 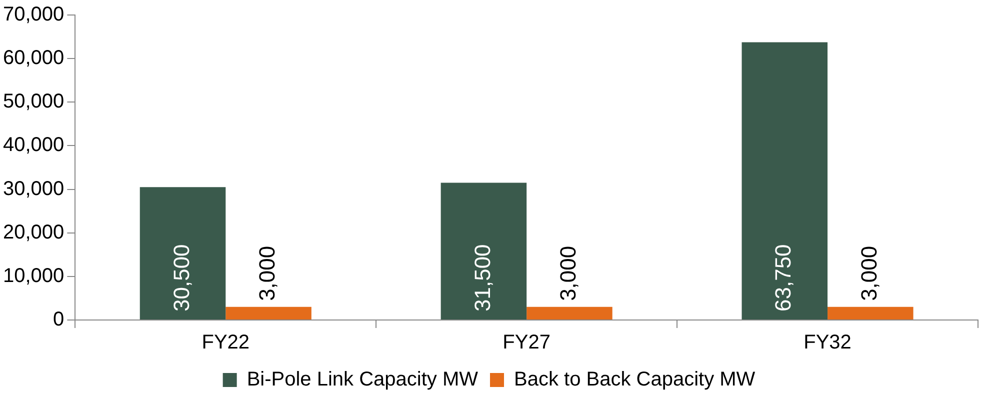 I want to click on y-tick-label: 70,000, so click(x=33, y=15).